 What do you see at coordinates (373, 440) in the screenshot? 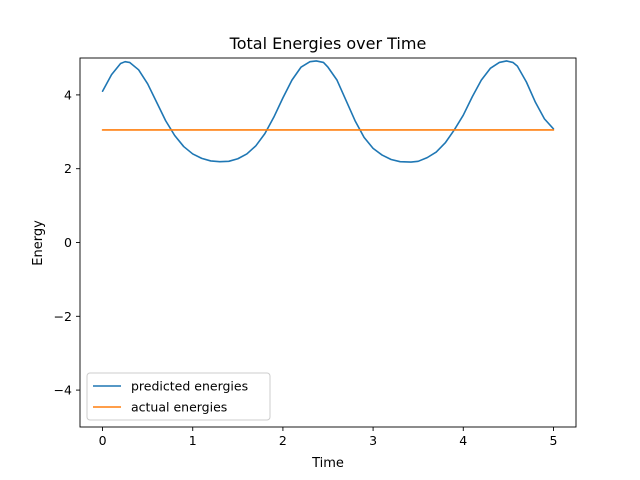
I see `x-tick-label-3: 3` at bounding box center [373, 440].